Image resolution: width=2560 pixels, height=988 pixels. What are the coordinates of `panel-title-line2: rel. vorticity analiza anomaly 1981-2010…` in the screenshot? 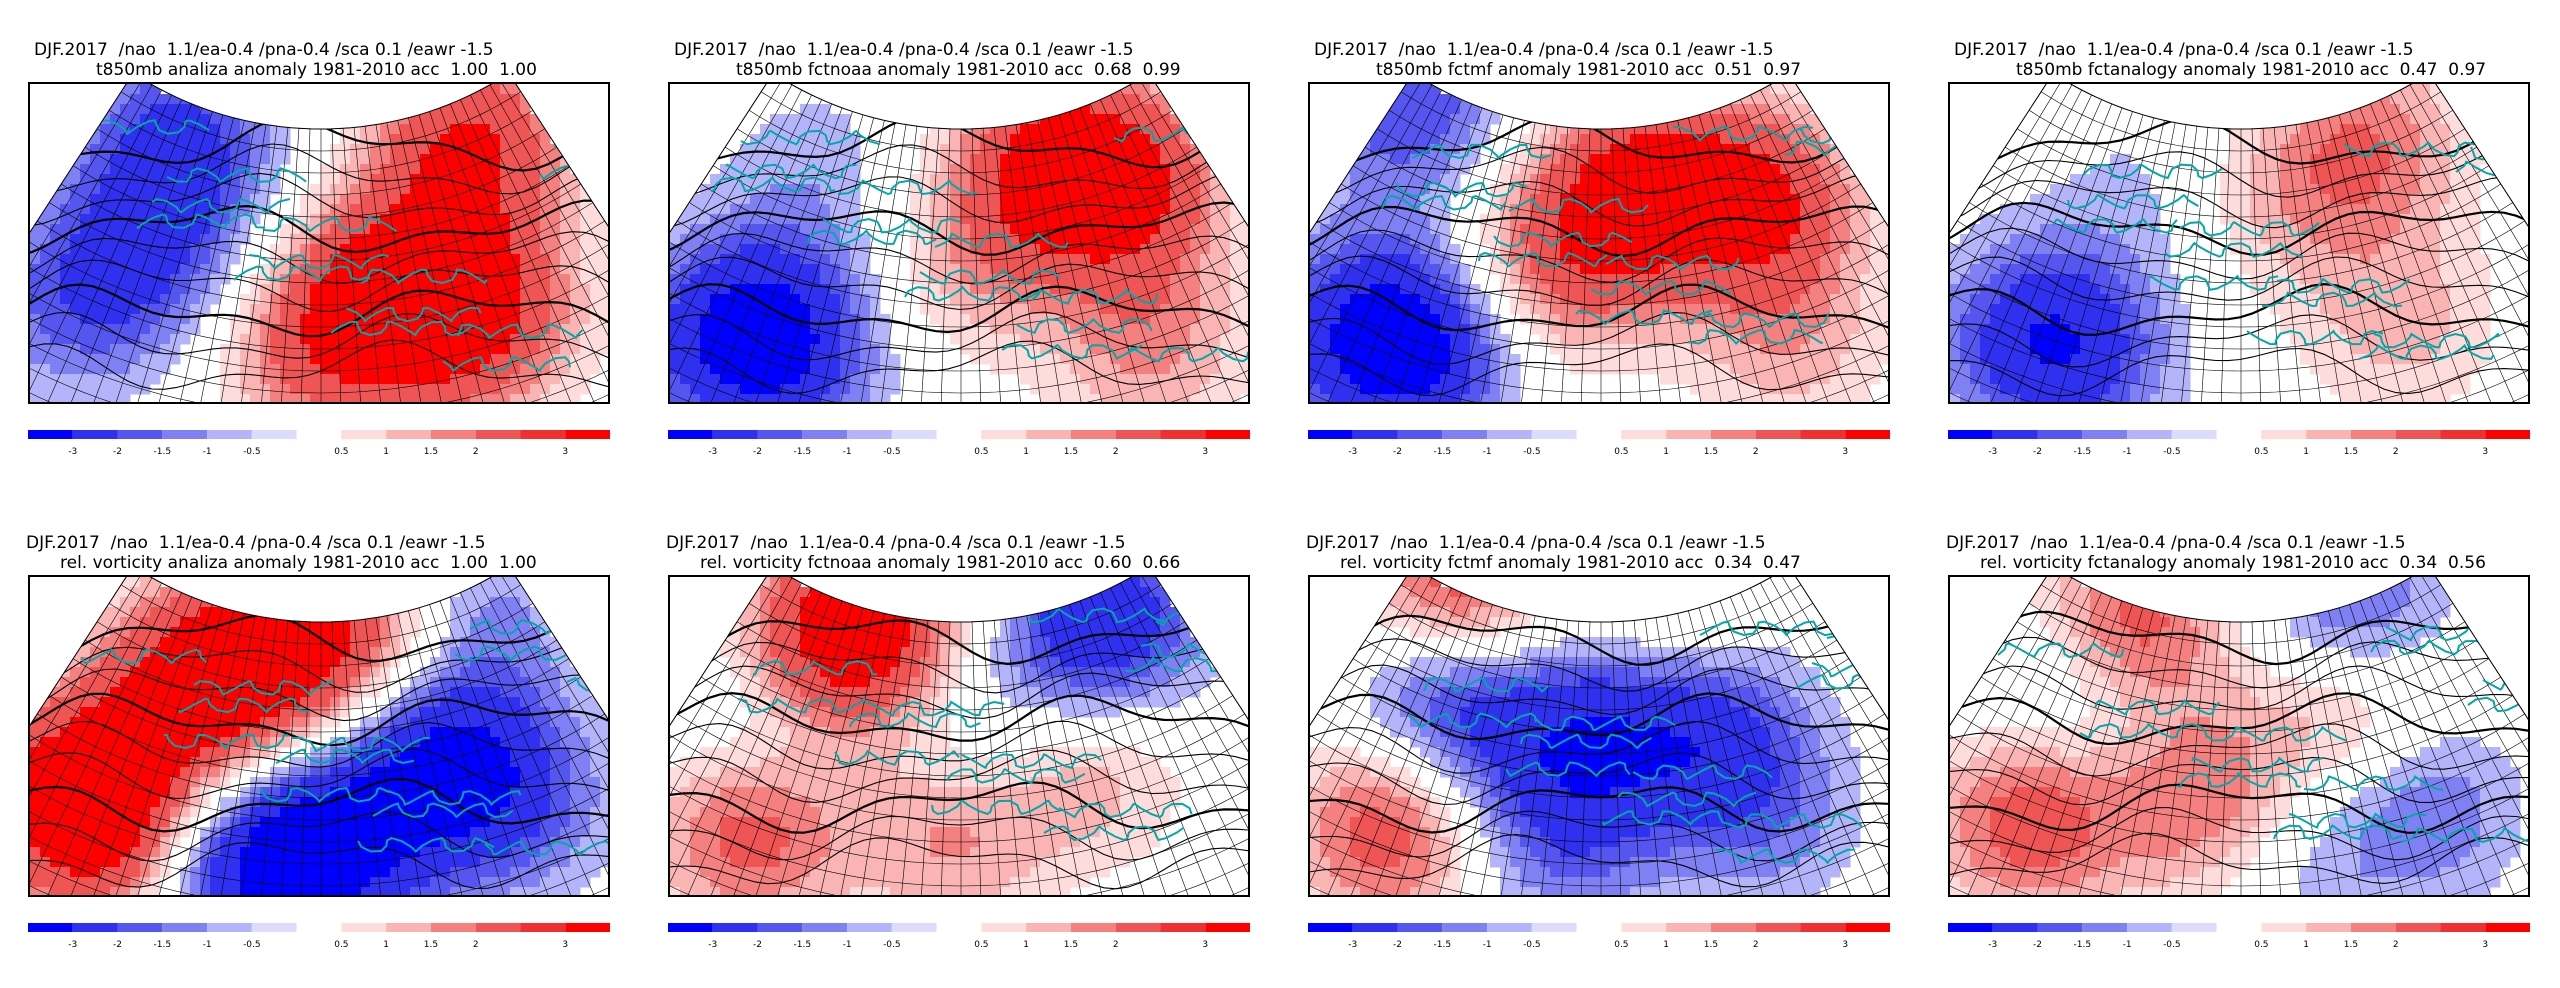 It's located at (298, 563).